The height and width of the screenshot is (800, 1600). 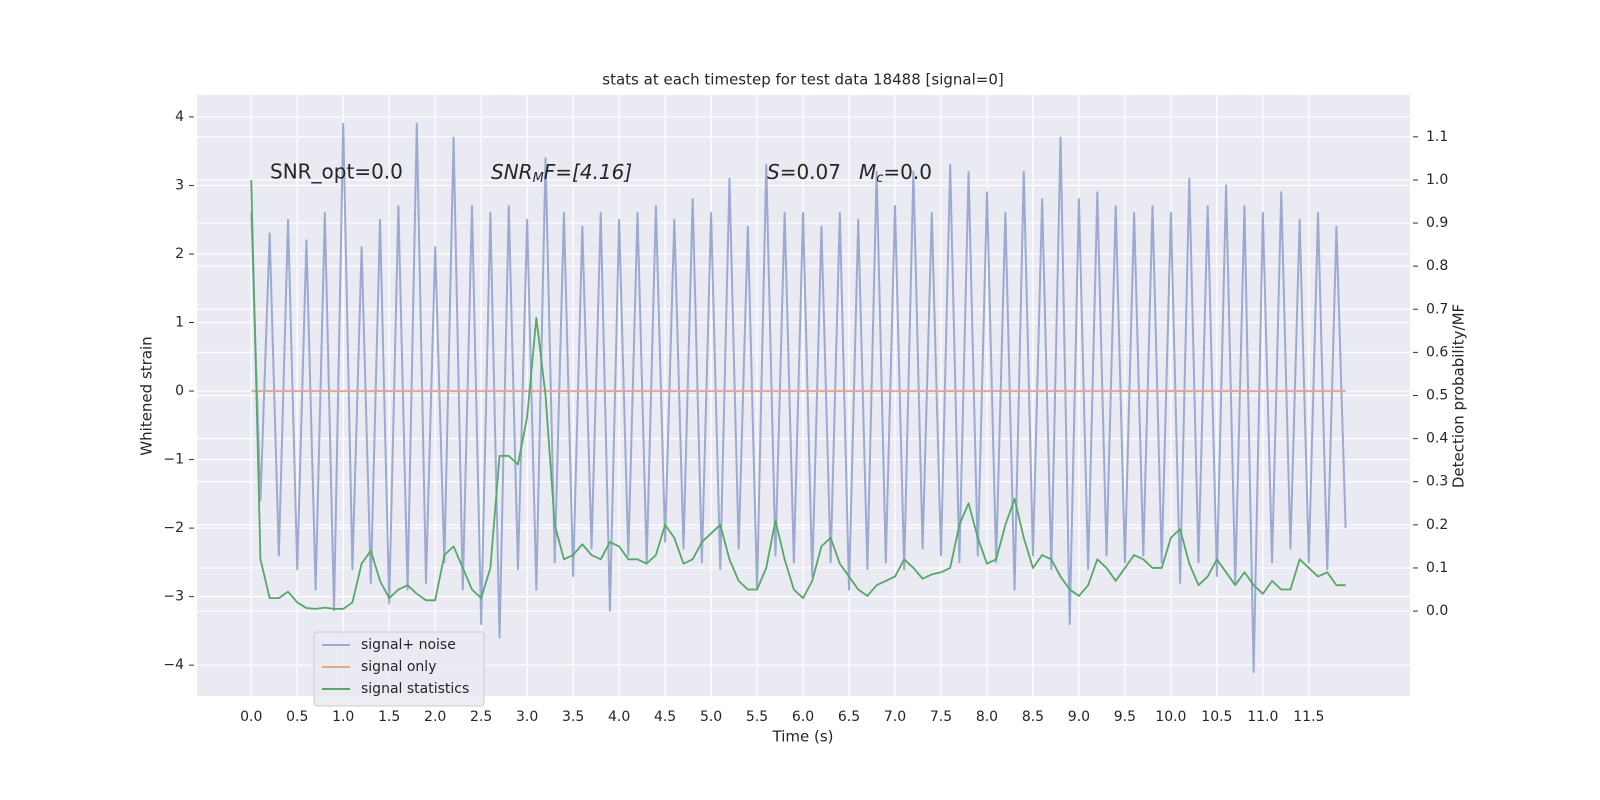 I want to click on y-tick-label: 1, so click(x=179, y=323).